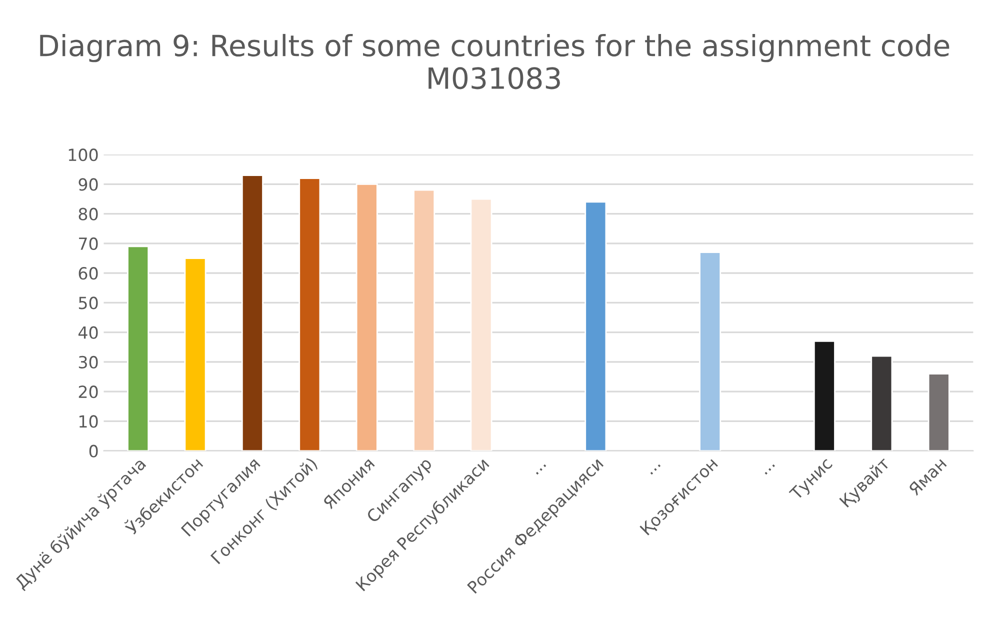 This screenshot has height=644, width=988. Describe the element at coordinates (495, 62) in the screenshot. I see `chart-title: Diagram 9: Results of some countries for the assignment code M031083` at that location.